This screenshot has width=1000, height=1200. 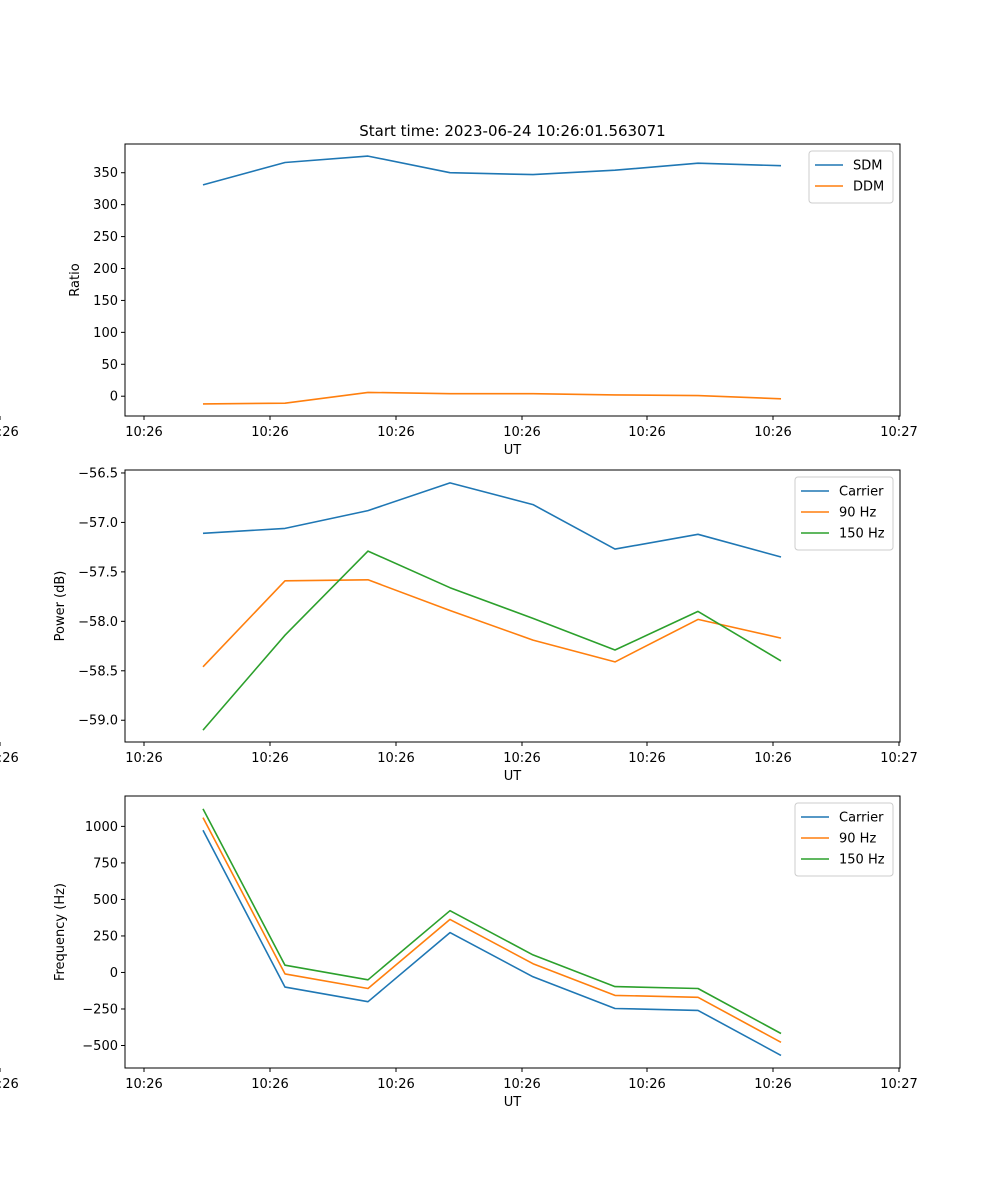 What do you see at coordinates (101, 827) in the screenshot?
I see `y-tick-label: 1000` at bounding box center [101, 827].